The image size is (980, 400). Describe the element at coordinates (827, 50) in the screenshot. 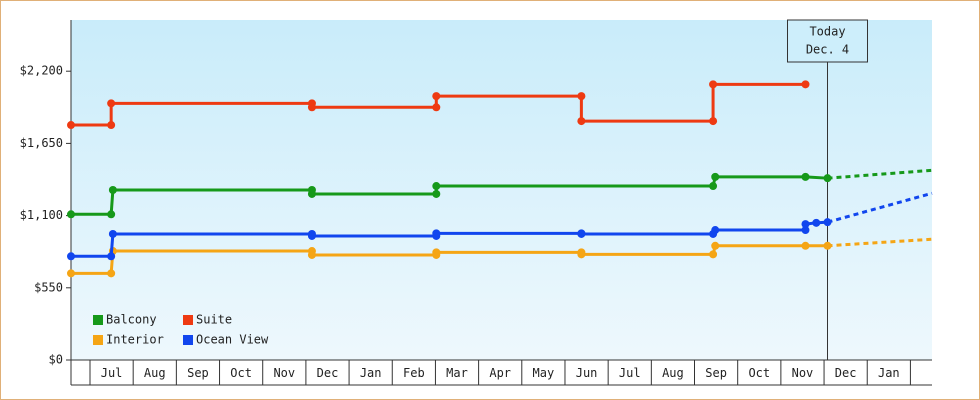

I see `today-label: Dec. 4` at that location.